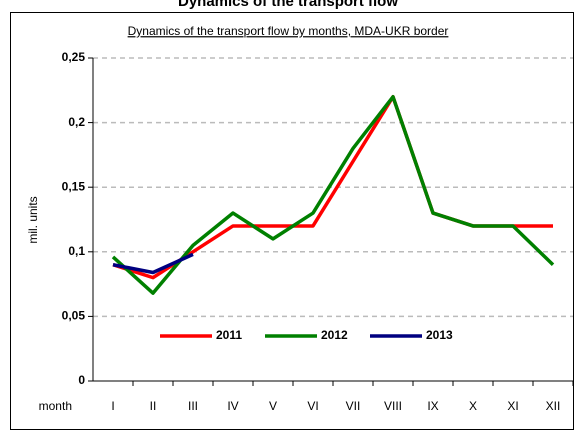 The width and height of the screenshot is (575, 430). Describe the element at coordinates (334, 335) in the screenshot. I see `legend-label: 2012` at that location.